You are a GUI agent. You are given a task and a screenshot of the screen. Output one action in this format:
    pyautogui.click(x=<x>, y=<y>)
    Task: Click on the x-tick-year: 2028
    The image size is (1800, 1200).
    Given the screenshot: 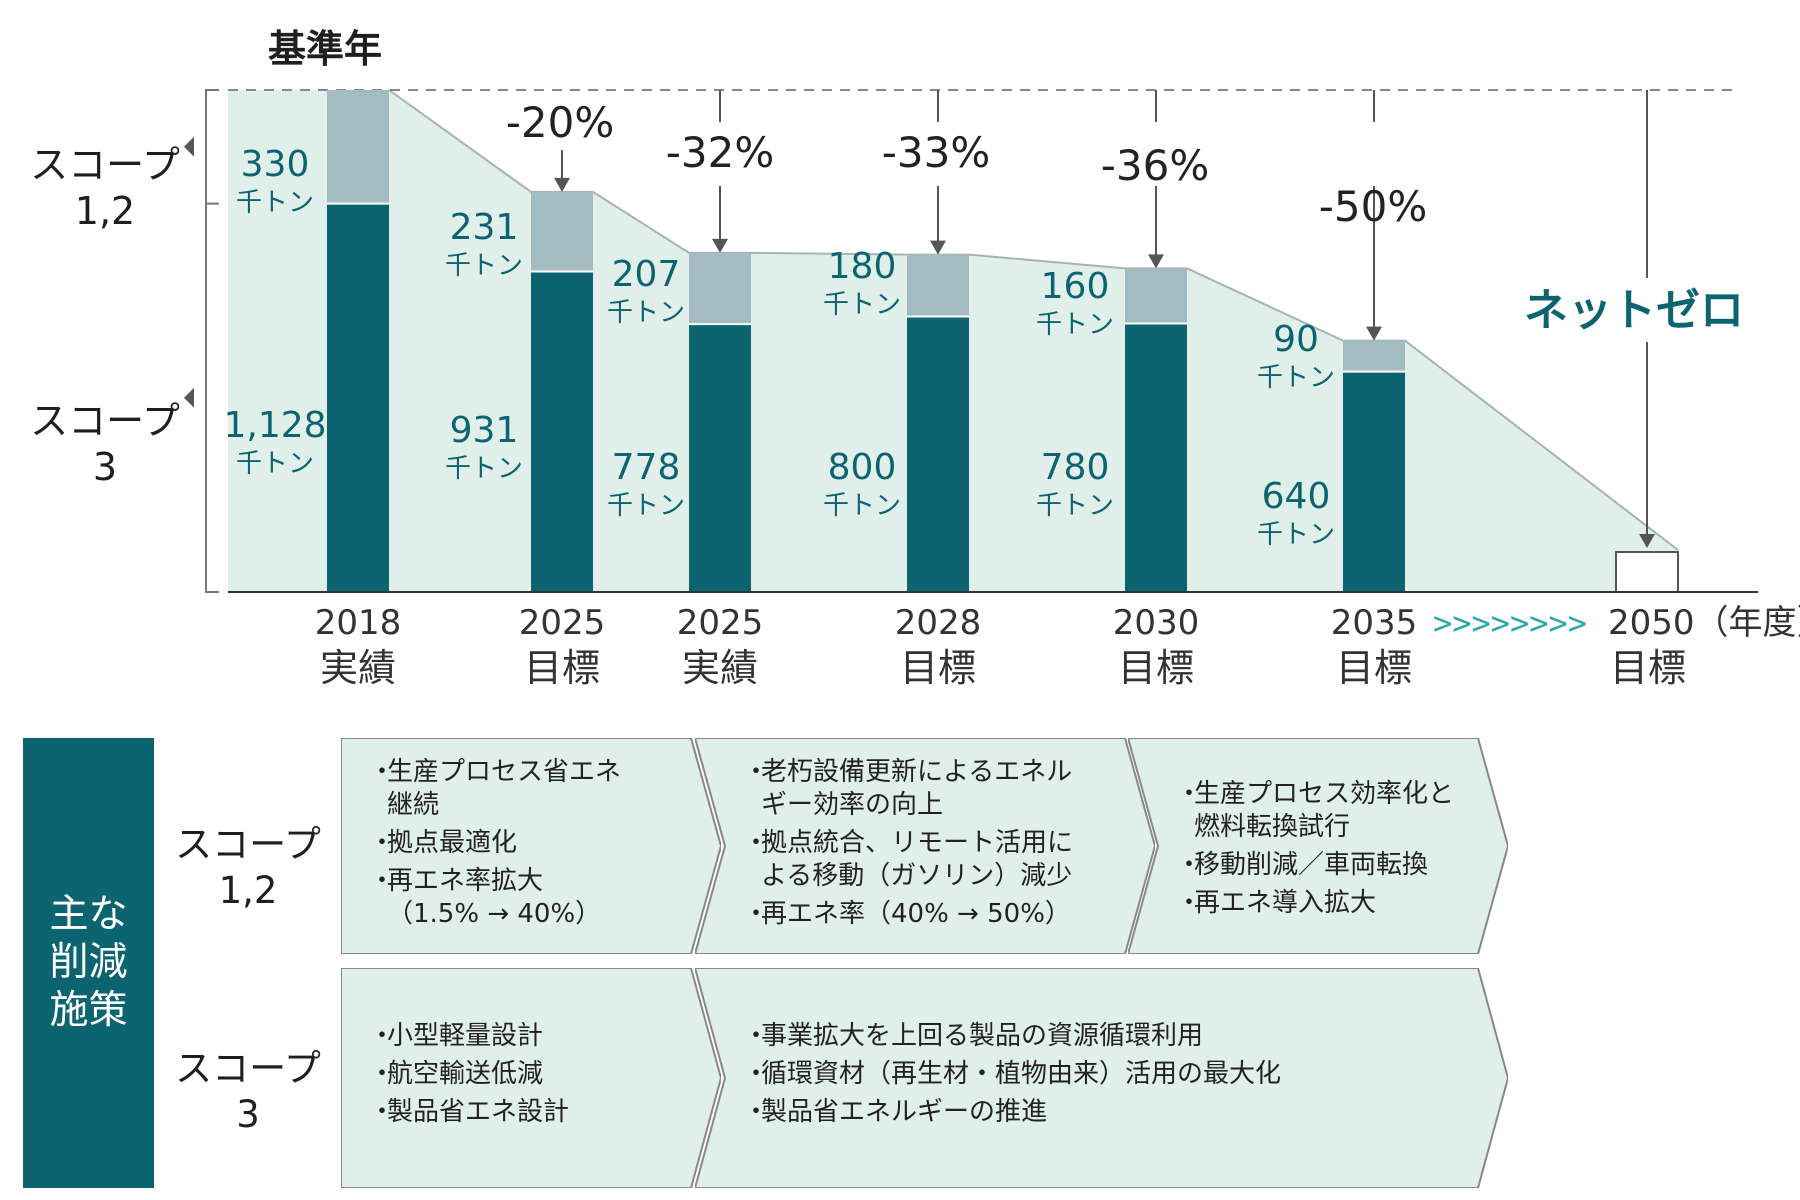 What is the action you would take?
    pyautogui.click(x=938, y=623)
    